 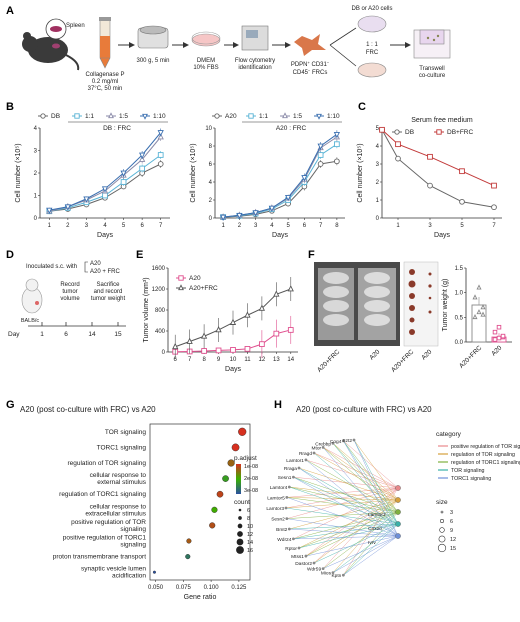 What do you see at coordinates (255, 38) in the screenshot?
I see `flow-cytometer-icon` at bounding box center [255, 38].